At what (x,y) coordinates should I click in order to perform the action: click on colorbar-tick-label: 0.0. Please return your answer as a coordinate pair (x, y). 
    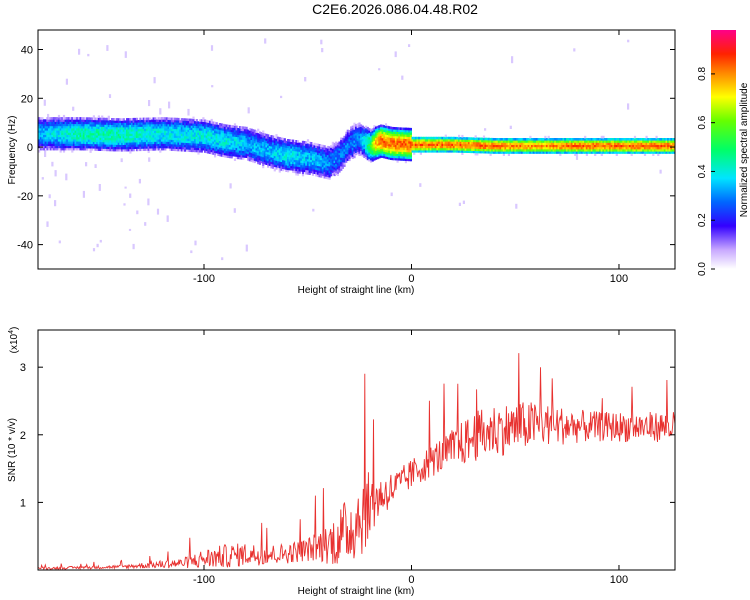
    Looking at the image, I should click on (702, 269).